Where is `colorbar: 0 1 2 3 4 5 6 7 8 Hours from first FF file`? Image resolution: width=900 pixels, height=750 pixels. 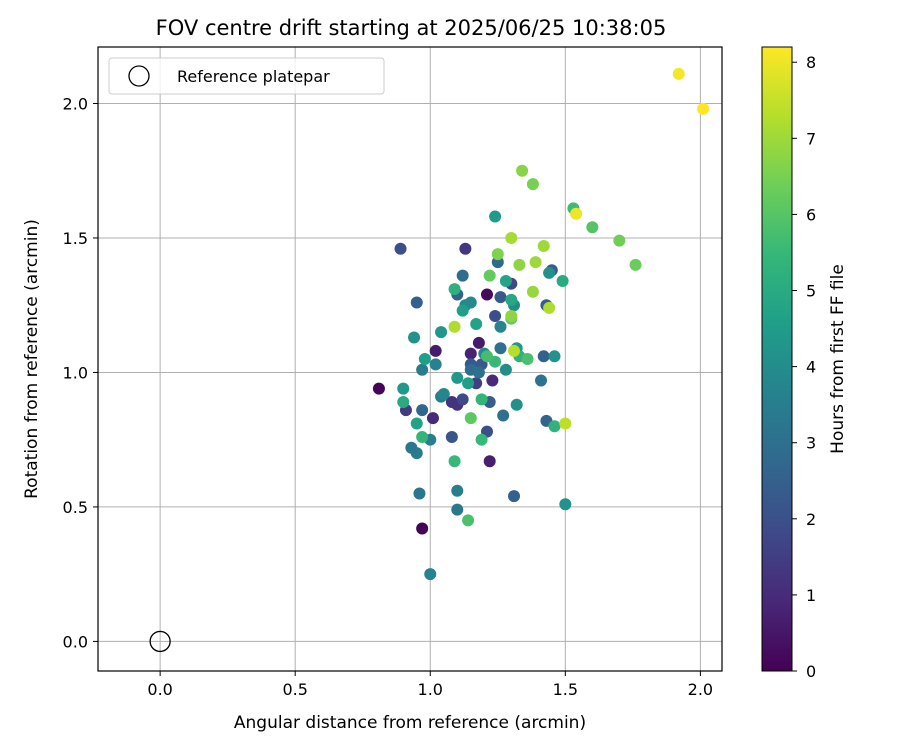 colorbar: 0 1 2 3 4 5 6 7 8 Hours from first FF file is located at coordinates (804, 363).